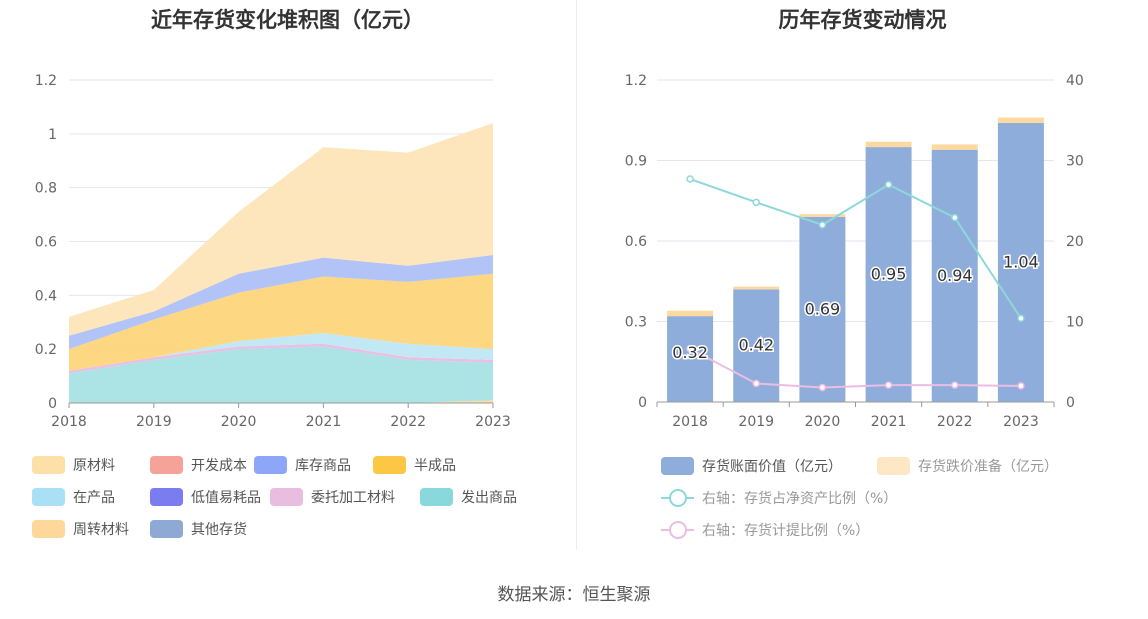 The image size is (1148, 619). What do you see at coordinates (435, 466) in the screenshot?
I see `legend-label: 半成品` at bounding box center [435, 466].